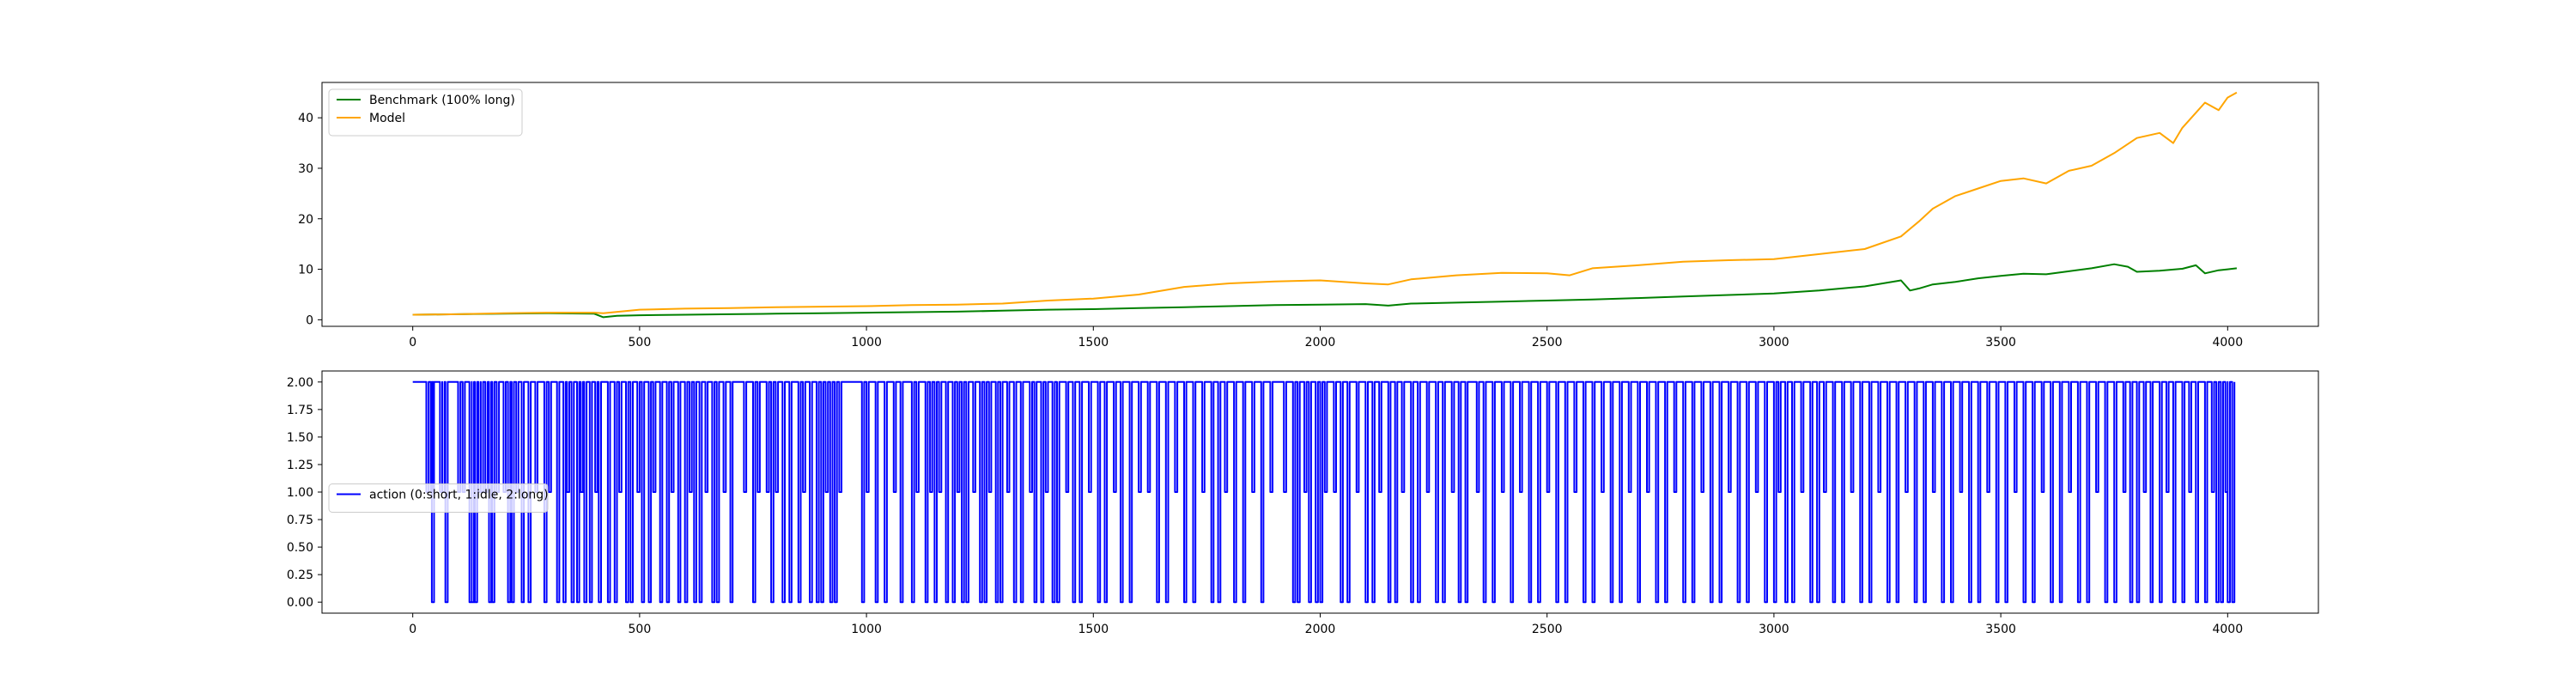  What do you see at coordinates (640, 629) in the screenshot?
I see `bottom-chart-x-tick-label: 500` at bounding box center [640, 629].